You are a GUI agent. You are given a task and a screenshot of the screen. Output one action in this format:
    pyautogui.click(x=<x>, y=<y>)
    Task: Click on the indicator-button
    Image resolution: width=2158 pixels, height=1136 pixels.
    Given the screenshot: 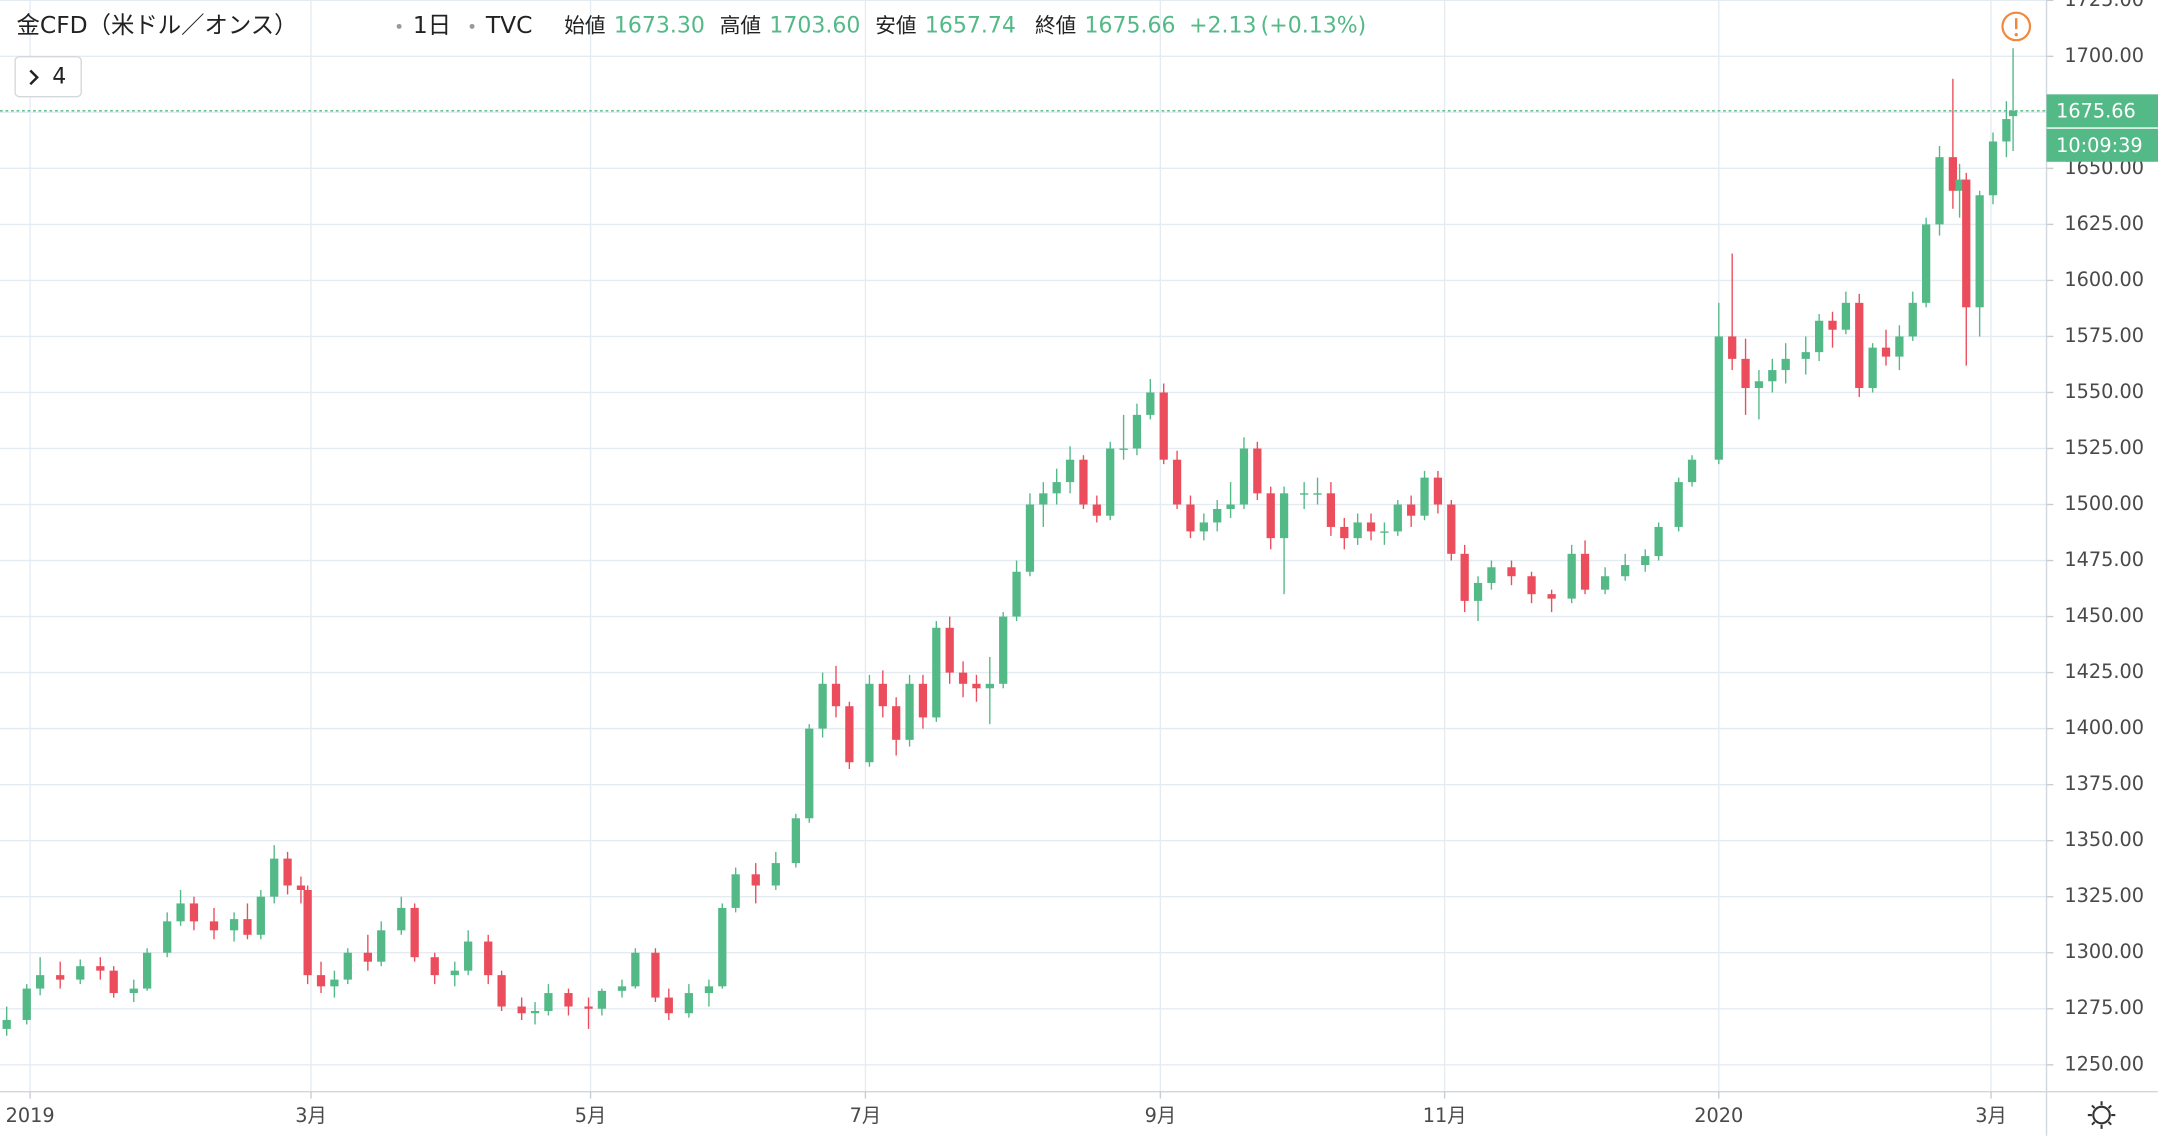 What is the action you would take?
    pyautogui.click(x=48, y=77)
    